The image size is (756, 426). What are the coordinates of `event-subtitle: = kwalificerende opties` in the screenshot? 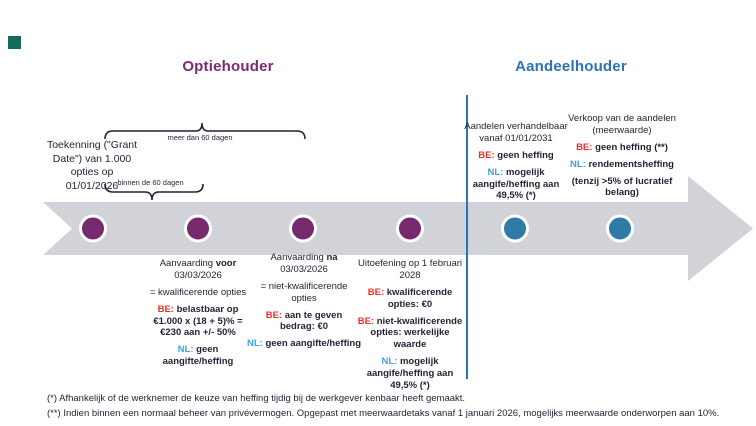 It's located at (198, 292).